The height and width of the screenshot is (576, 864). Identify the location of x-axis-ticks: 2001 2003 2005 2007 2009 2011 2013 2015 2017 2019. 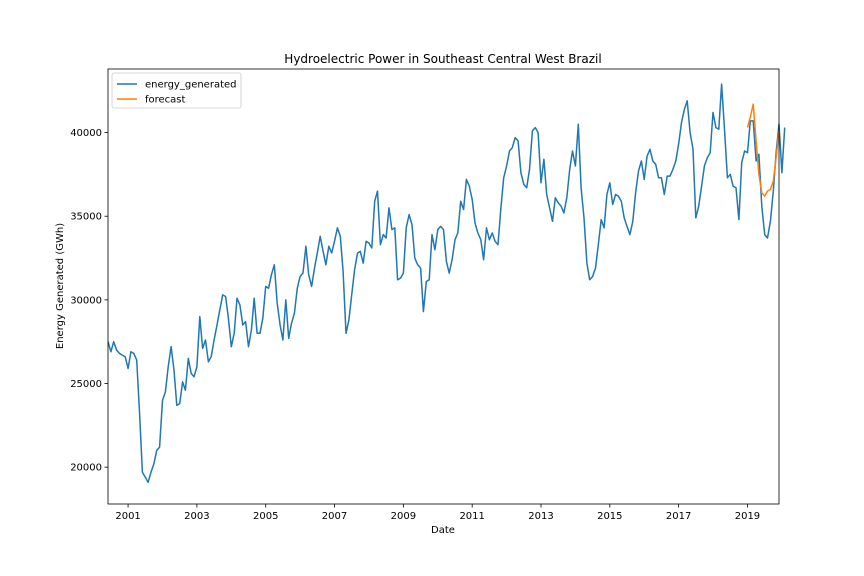
(437, 513).